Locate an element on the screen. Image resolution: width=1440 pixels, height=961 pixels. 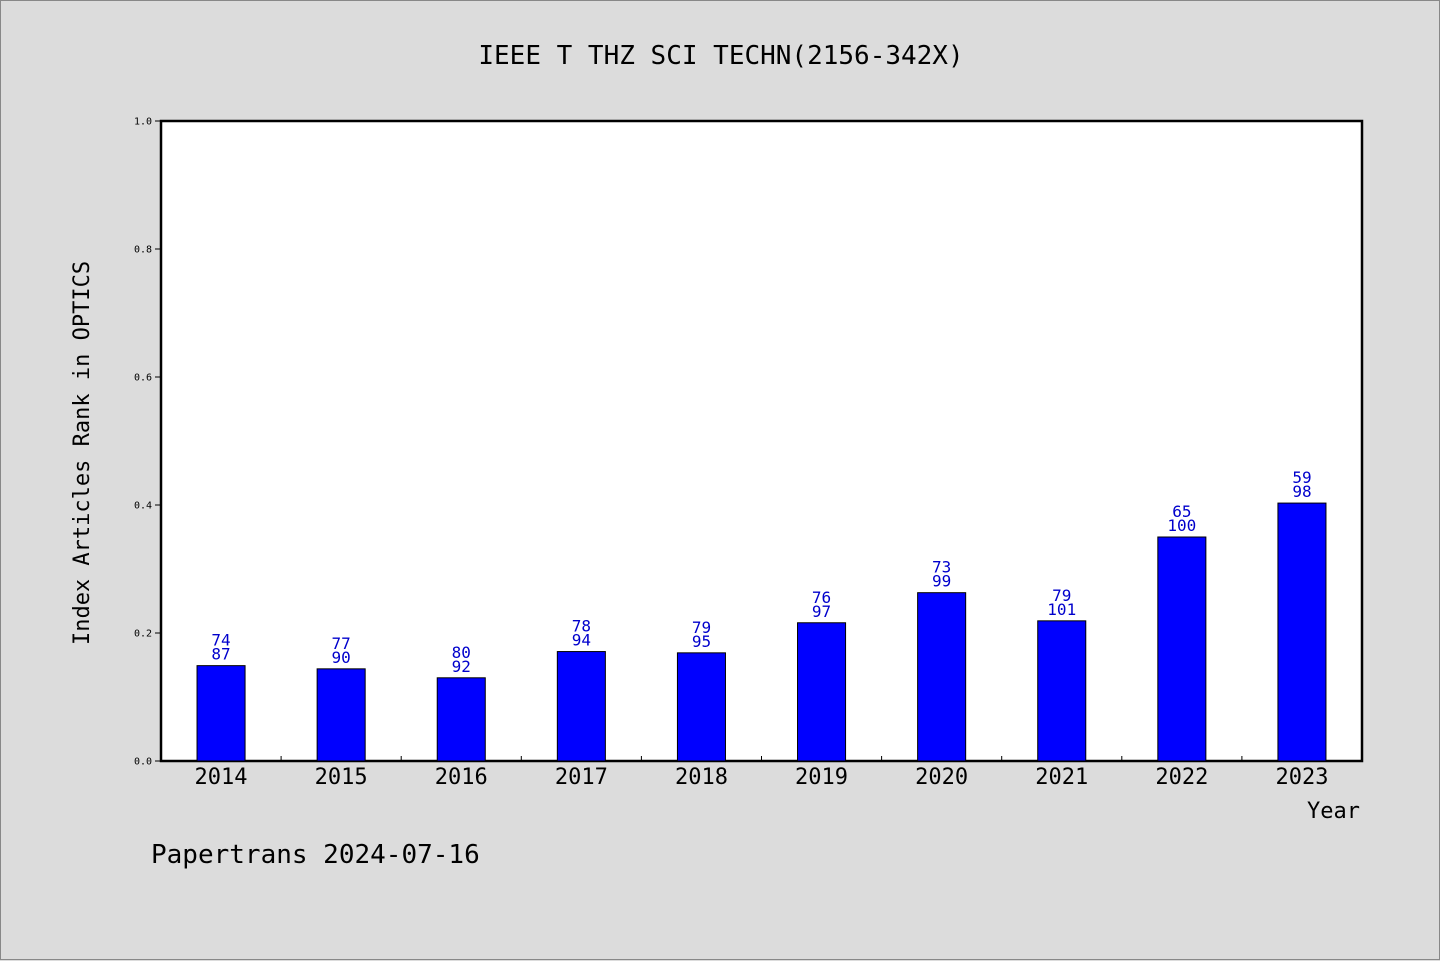
total-label: 101 is located at coordinates (1061, 609).